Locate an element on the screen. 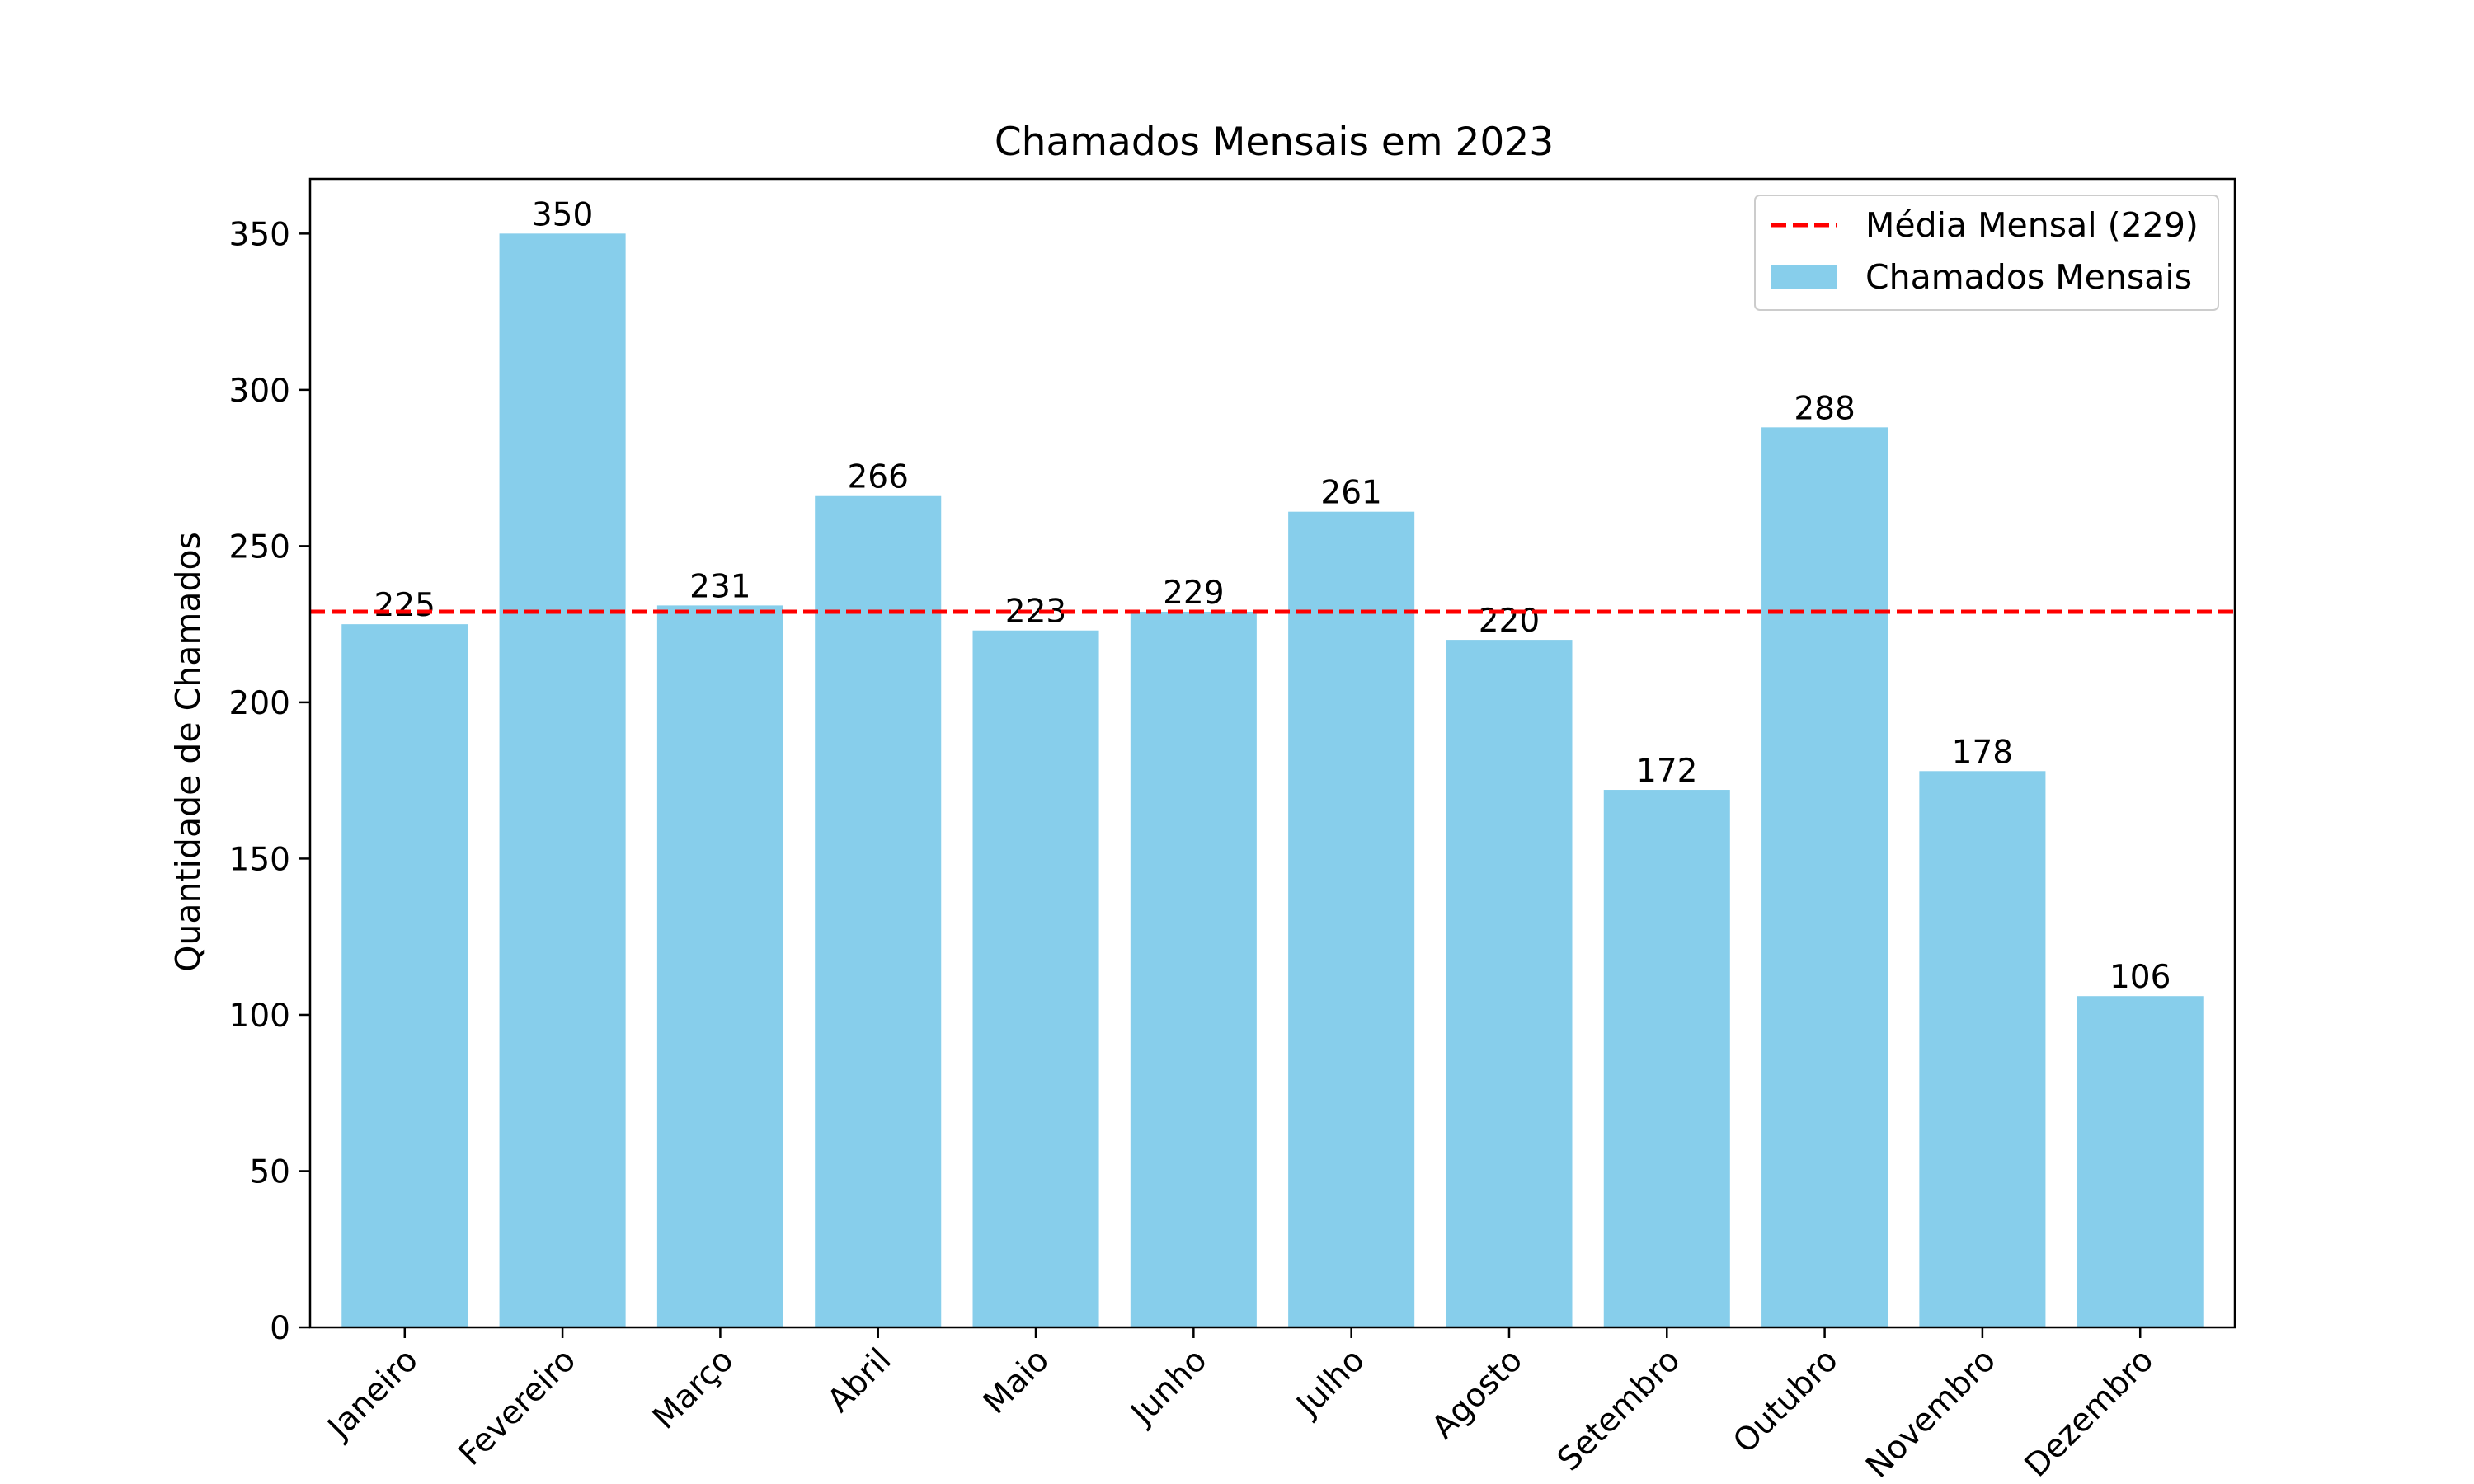 The image size is (2474, 1484). y-axis-title: Quantidade de Chamados is located at coordinates (188, 752).